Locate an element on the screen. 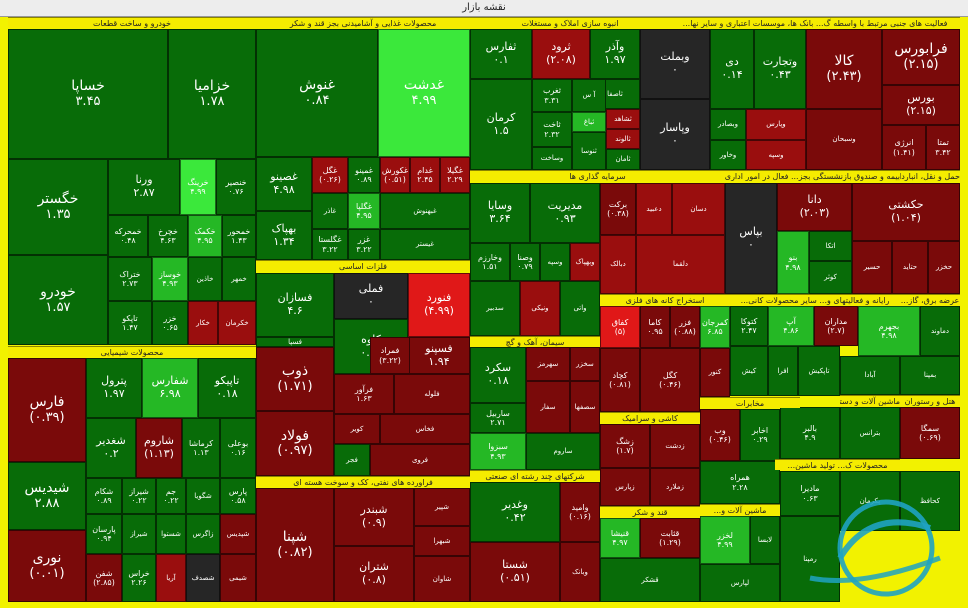 The height and width of the screenshot is (608, 968). stock-tile: شتران (۰.۸) is located at coordinates (374, 574).